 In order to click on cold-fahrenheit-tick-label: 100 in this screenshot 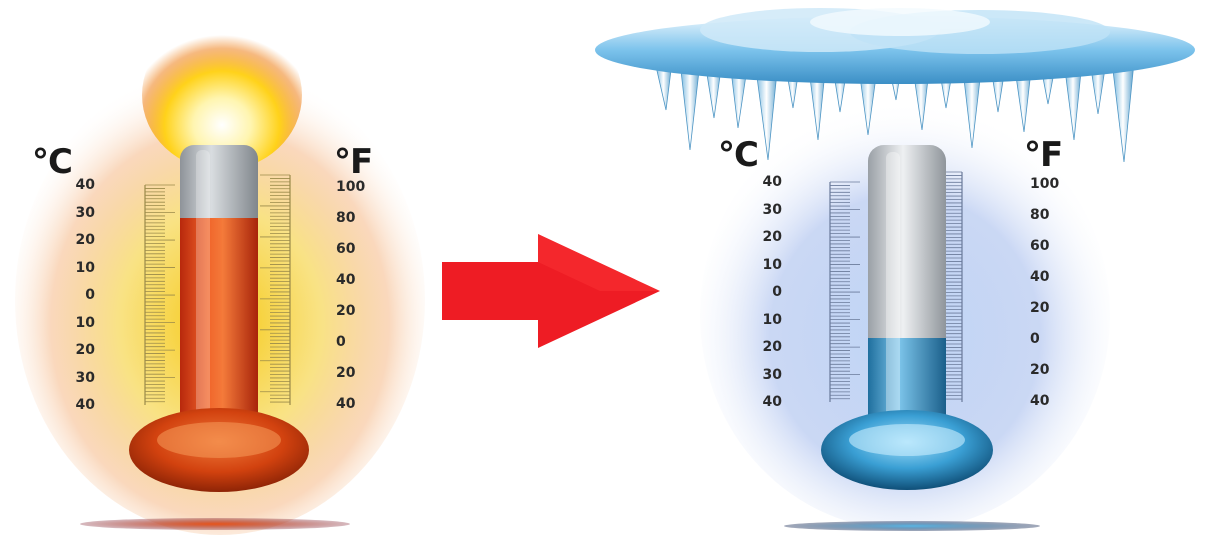, I will do `click(1045, 184)`.